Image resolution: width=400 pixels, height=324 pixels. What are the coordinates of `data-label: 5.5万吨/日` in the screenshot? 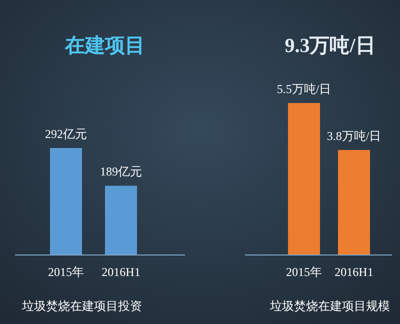 It's located at (304, 89).